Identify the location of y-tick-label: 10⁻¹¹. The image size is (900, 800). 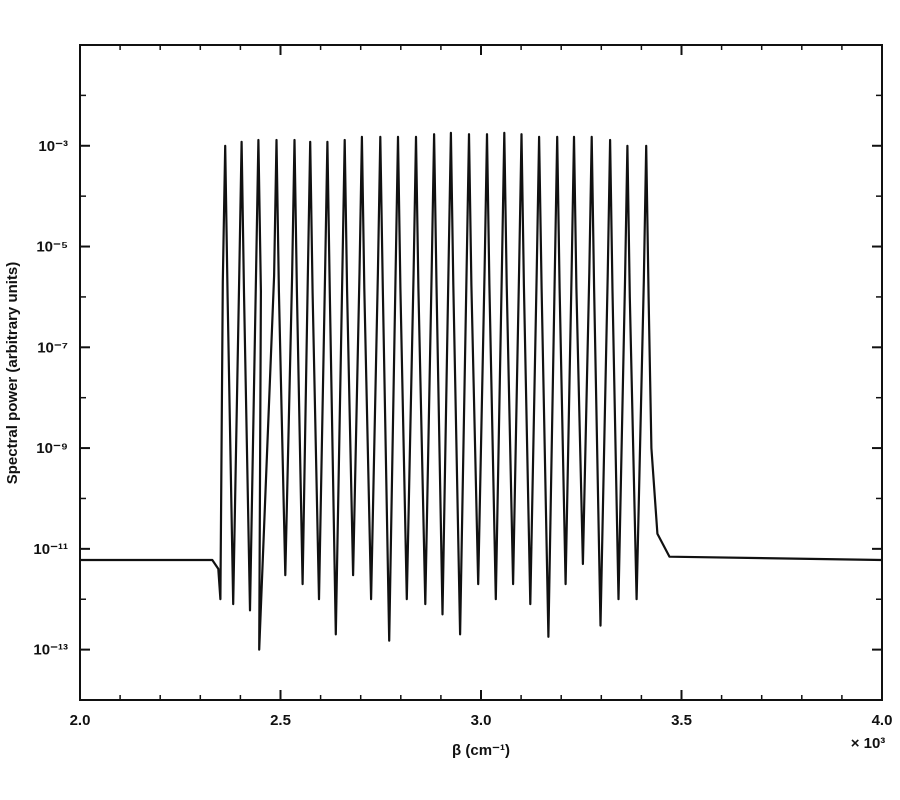
(50, 549).